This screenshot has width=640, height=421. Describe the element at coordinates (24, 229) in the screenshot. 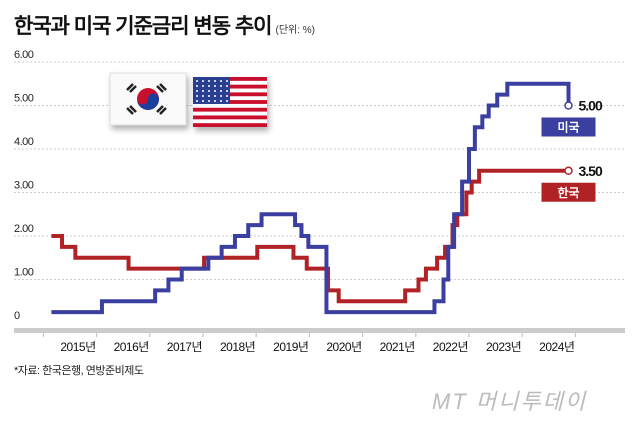

I see `y-tick-label: 2.00` at that location.